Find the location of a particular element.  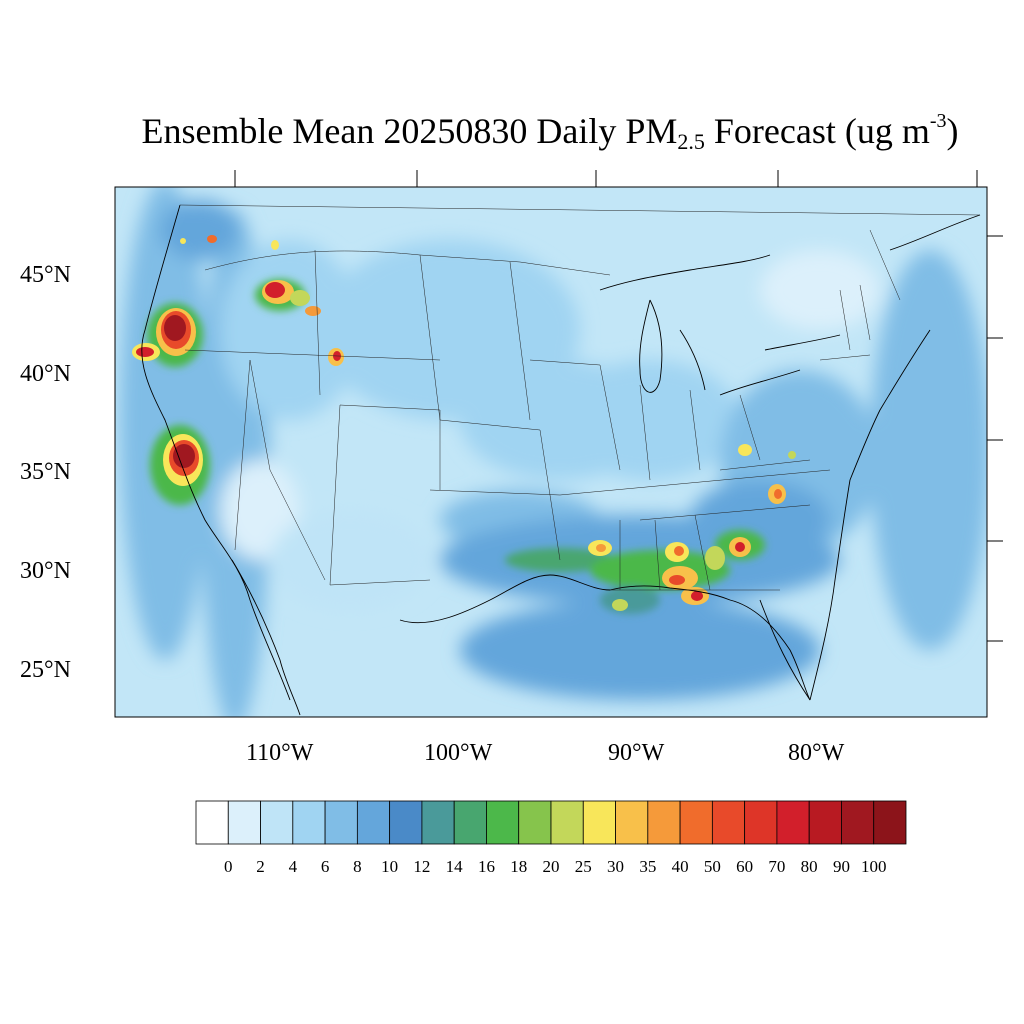

colorbar-tick-label: 4 is located at coordinates (293, 866).